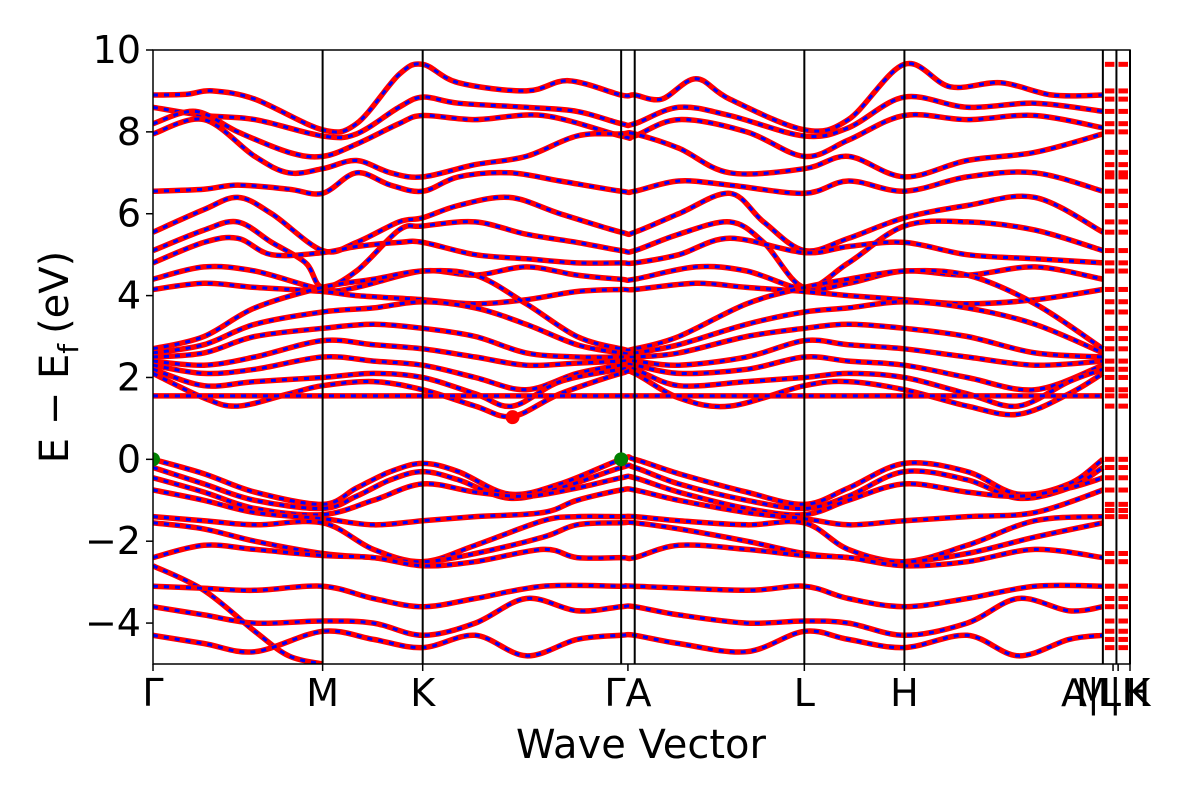  Describe the element at coordinates (129, 296) in the screenshot. I see `y-tick-label-3: 4` at that location.